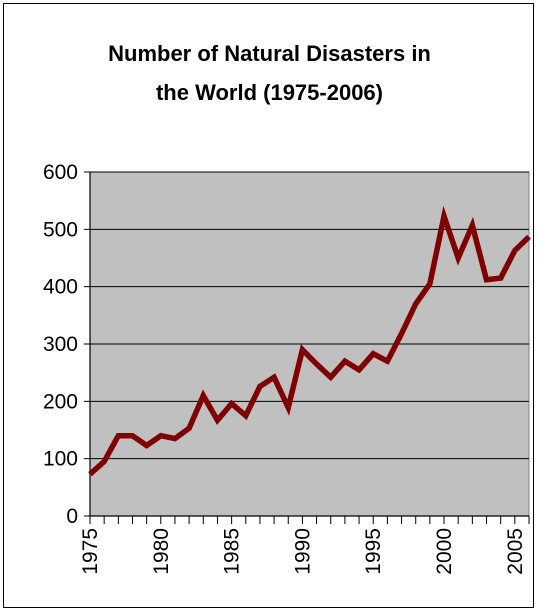  Describe the element at coordinates (60, 459) in the screenshot. I see `y-tick-label-100: 100` at that location.